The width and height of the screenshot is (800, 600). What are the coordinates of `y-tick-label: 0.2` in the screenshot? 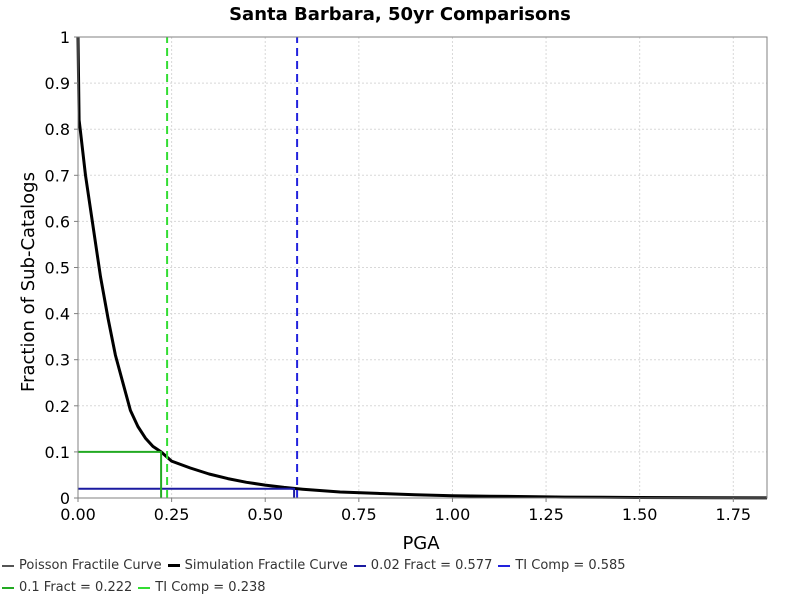 It's located at (57, 406).